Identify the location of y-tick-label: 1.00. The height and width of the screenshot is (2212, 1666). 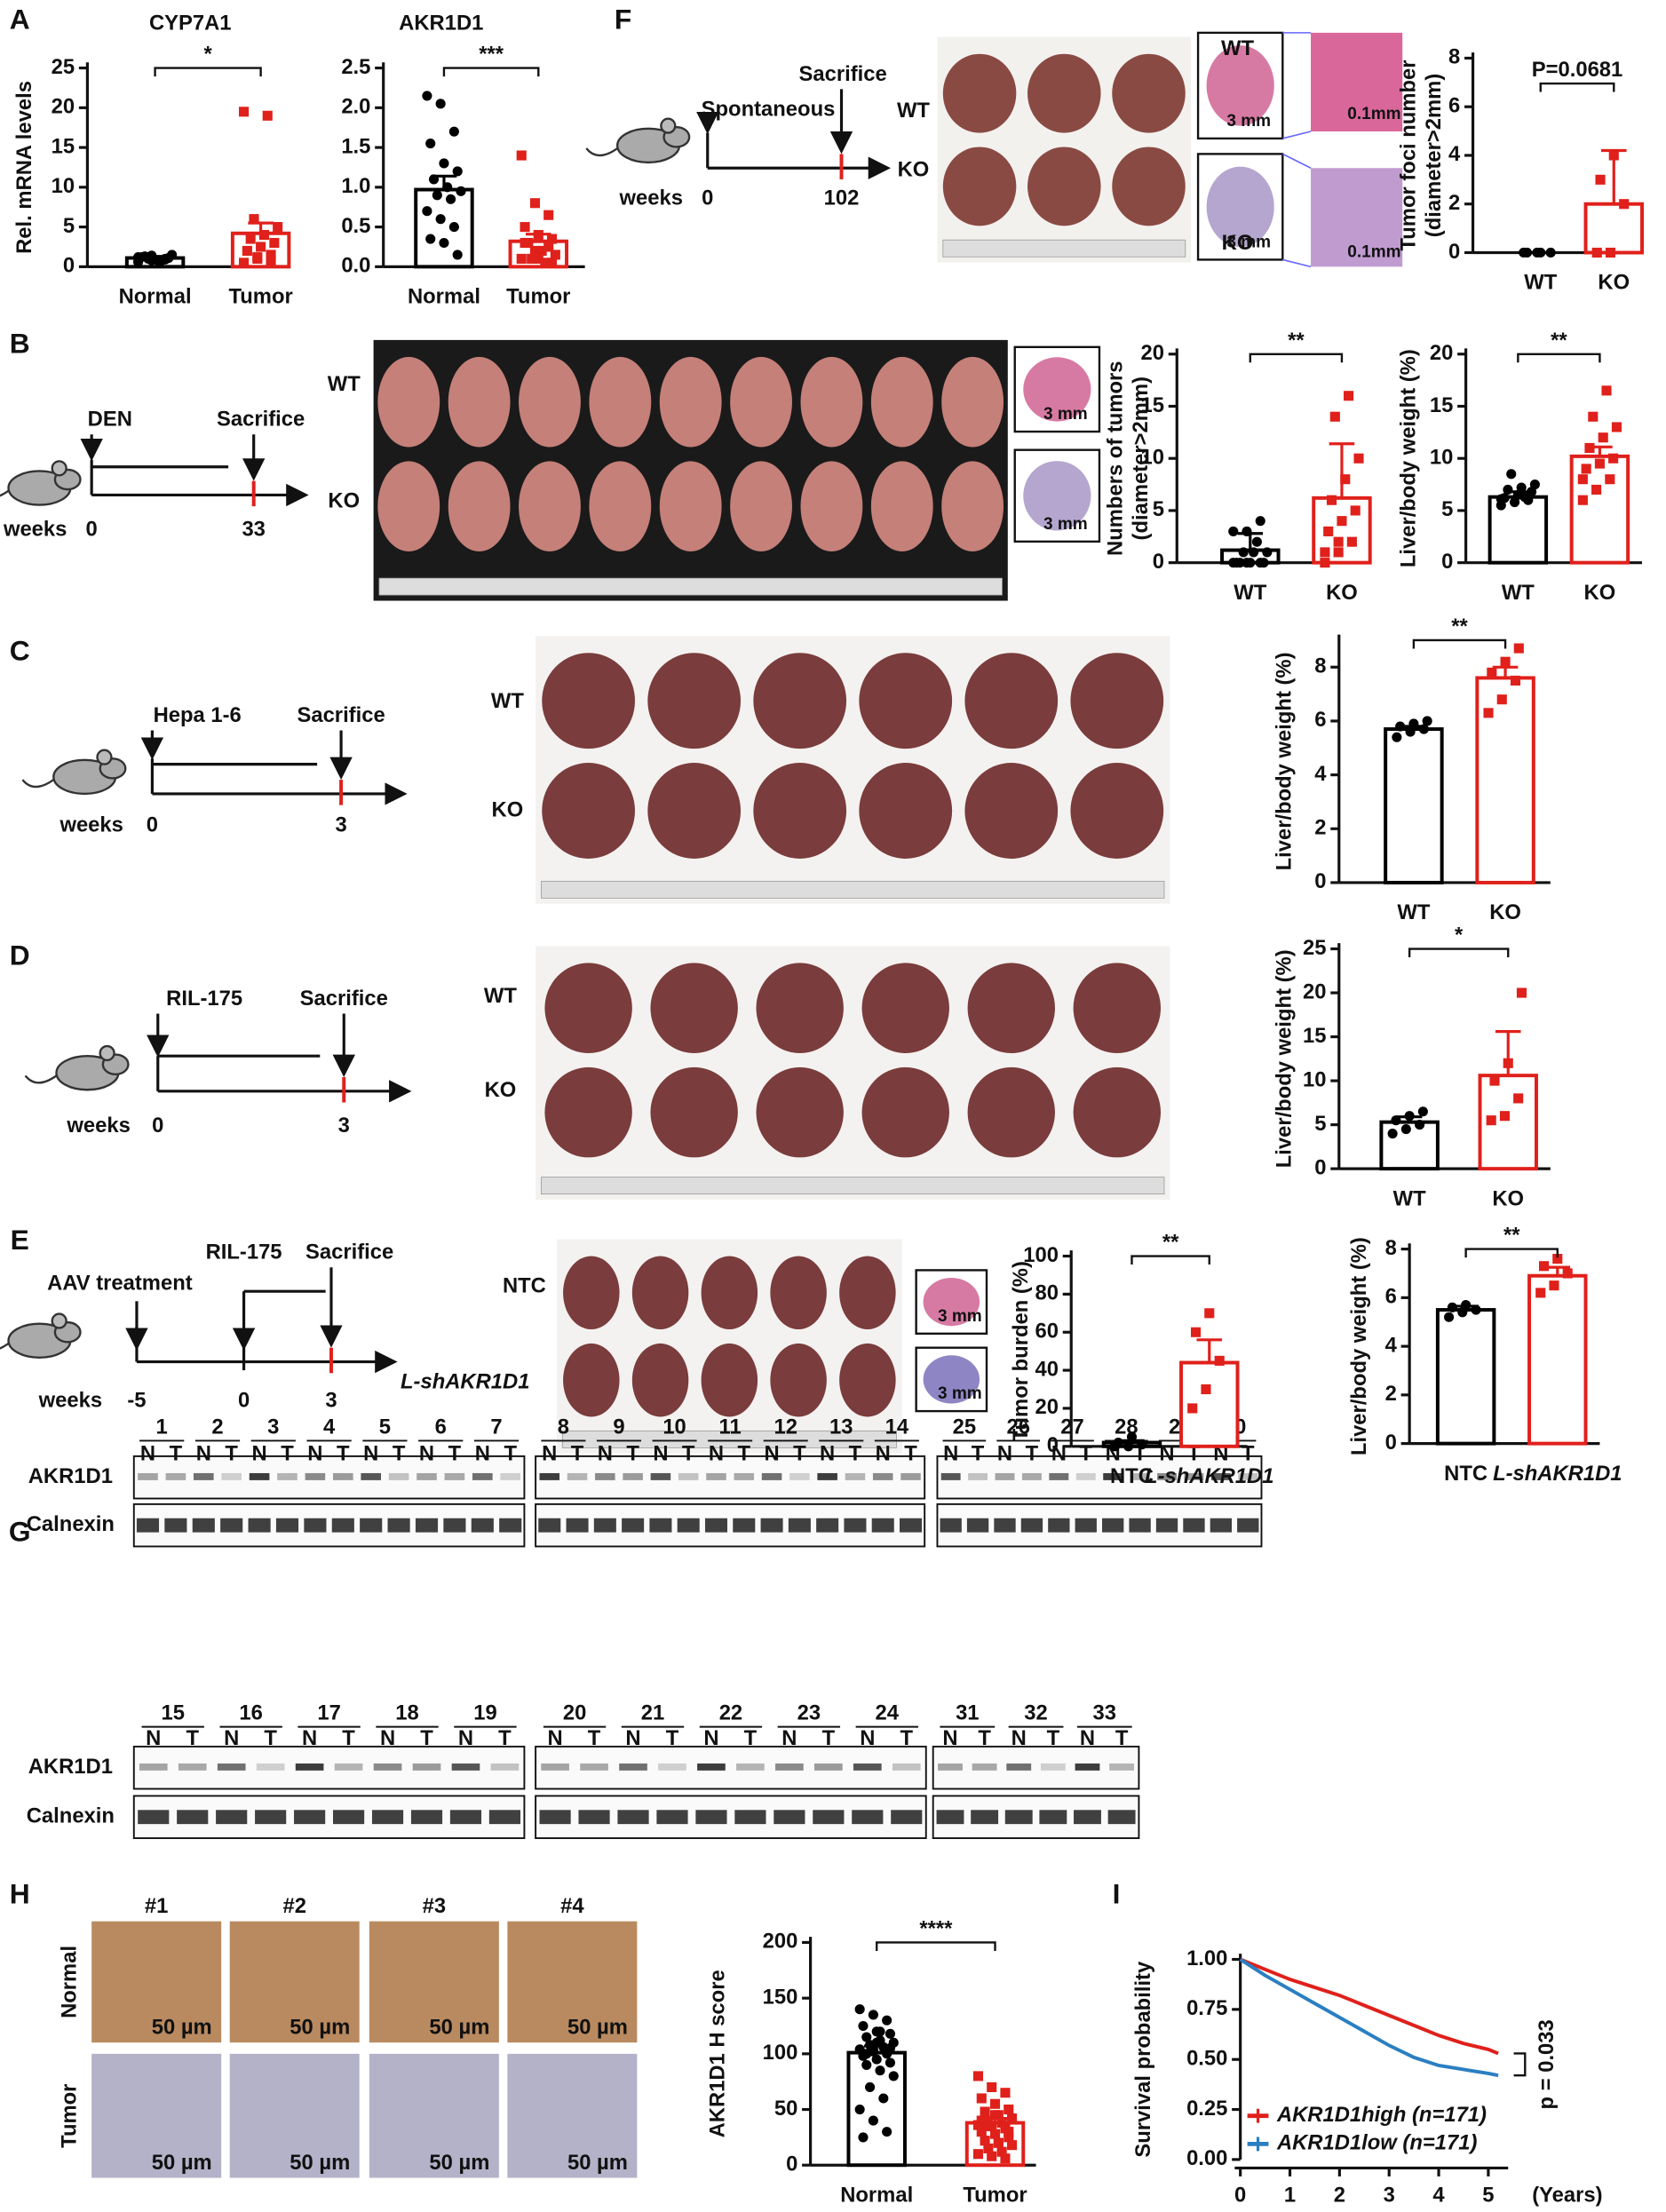
(1206, 1958).